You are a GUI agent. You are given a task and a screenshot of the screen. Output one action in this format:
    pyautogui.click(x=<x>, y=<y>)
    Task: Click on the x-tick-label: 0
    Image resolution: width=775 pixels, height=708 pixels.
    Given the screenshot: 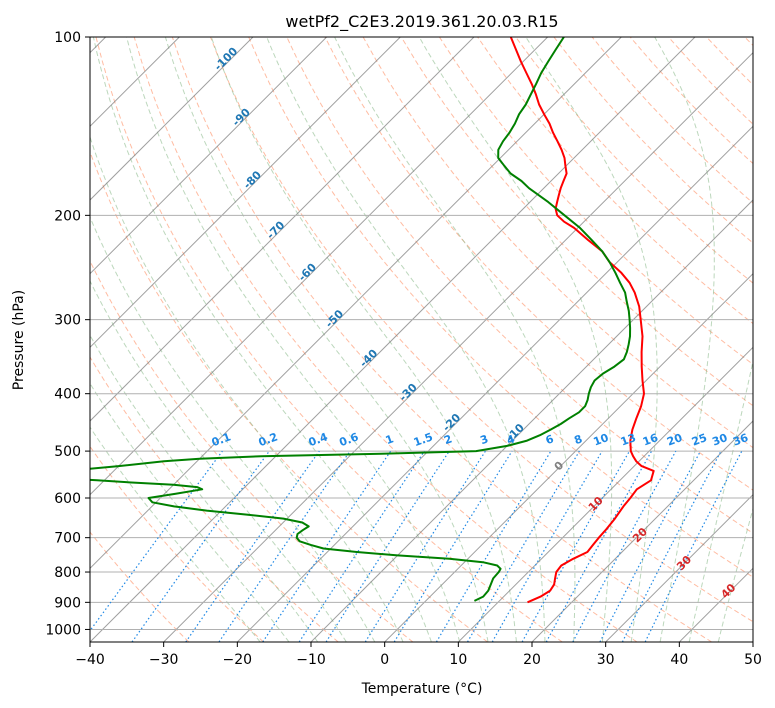 What is the action you would take?
    pyautogui.click(x=384, y=660)
    